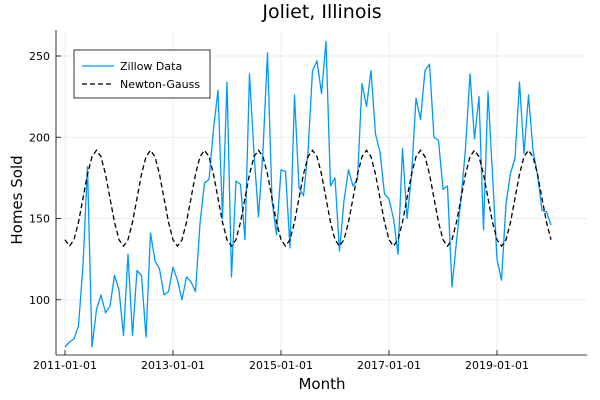 This screenshot has width=600, height=400. I want to click on x-axis-label: Month, so click(321, 384).